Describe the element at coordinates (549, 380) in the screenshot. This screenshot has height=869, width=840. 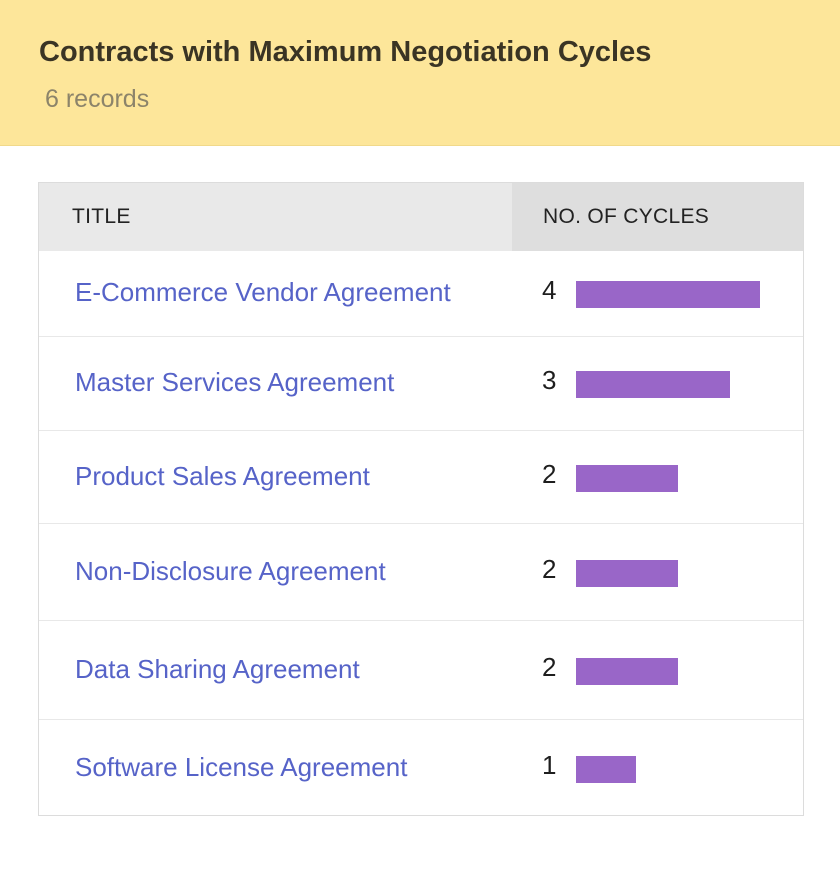
I see `cycle-count: 3` at that location.